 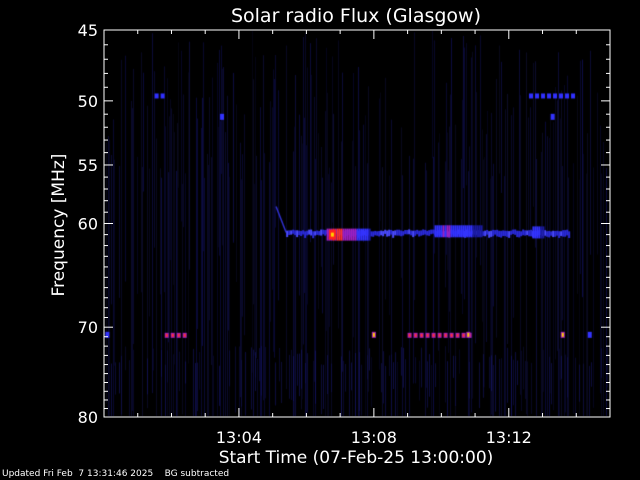 What do you see at coordinates (88, 101) in the screenshot?
I see `y-tick-label: 50` at bounding box center [88, 101].